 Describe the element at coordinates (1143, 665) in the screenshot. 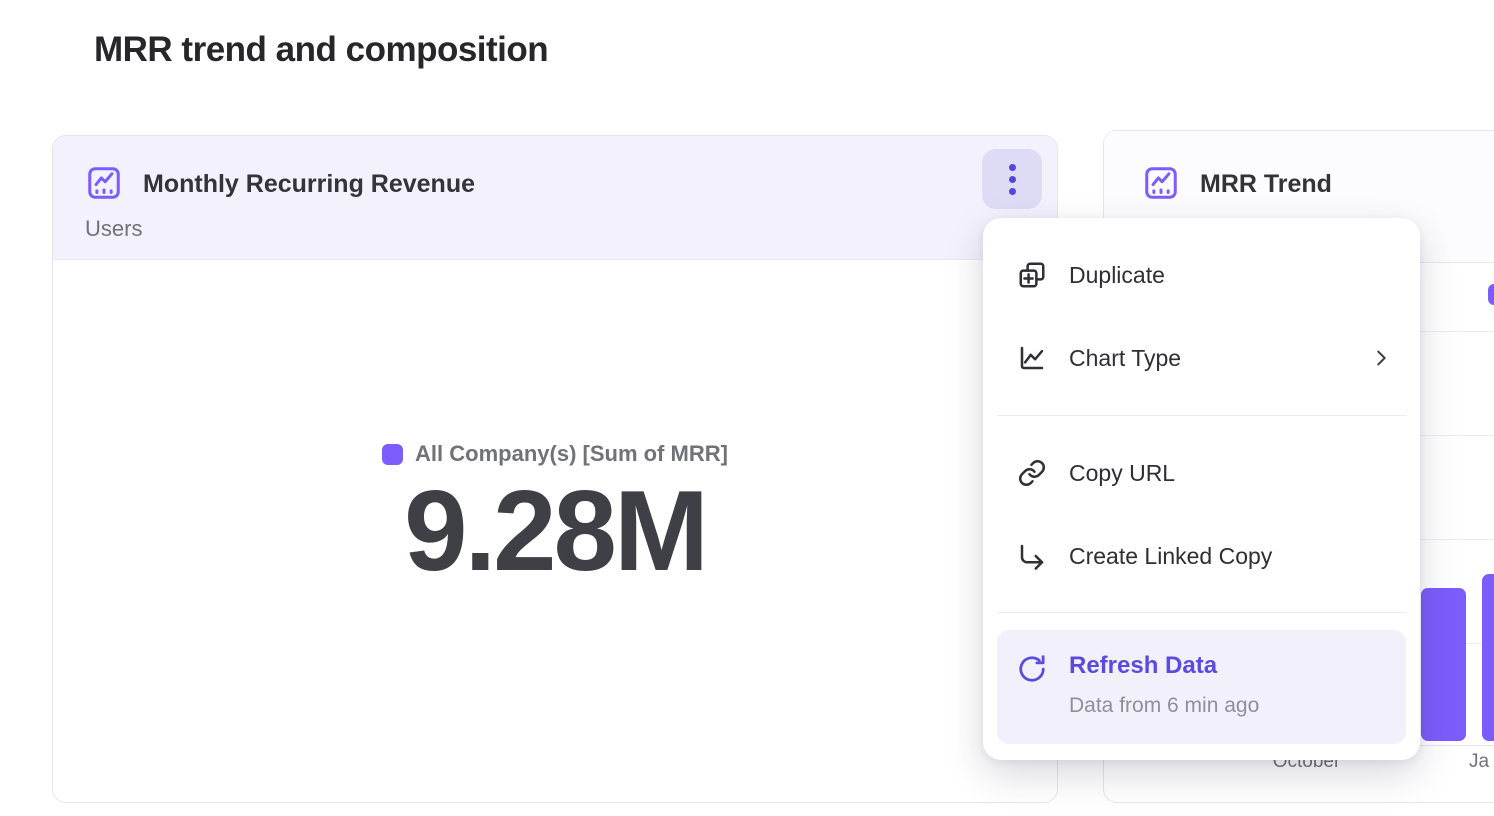

I see `menu-item-label: Refresh Data` at that location.